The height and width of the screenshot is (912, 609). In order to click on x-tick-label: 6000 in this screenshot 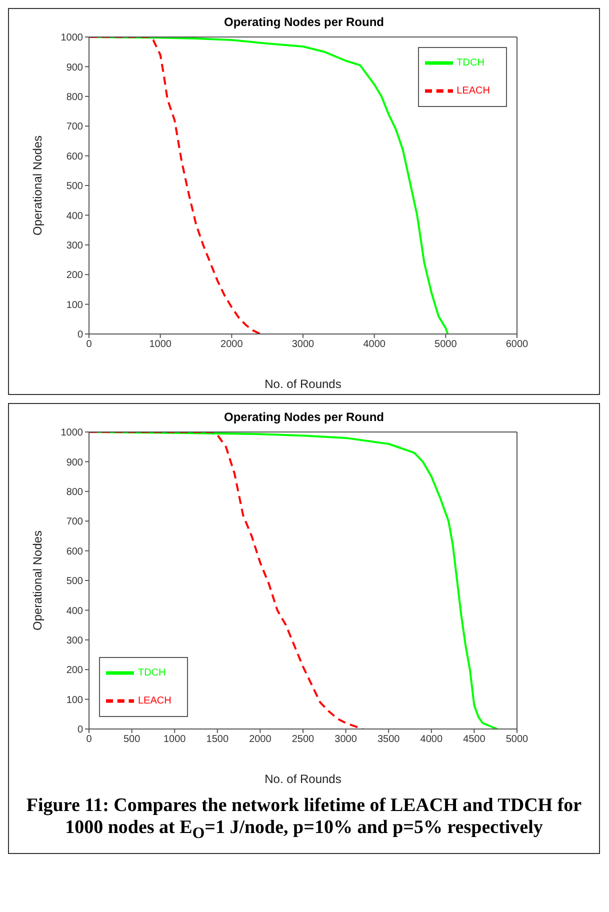, I will do `click(517, 344)`.